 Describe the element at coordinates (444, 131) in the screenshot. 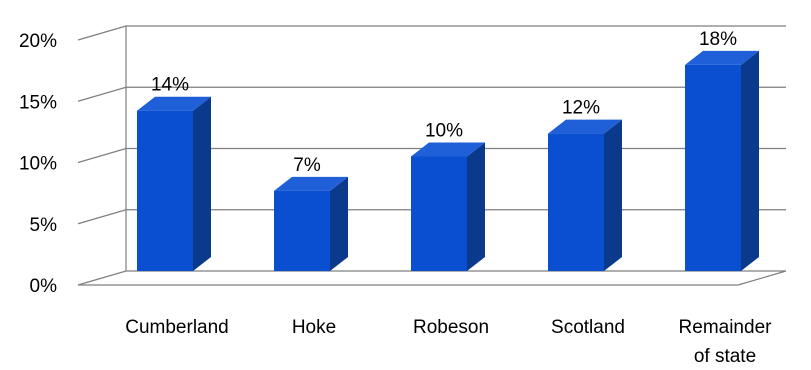

I see `data-label: 10%` at that location.